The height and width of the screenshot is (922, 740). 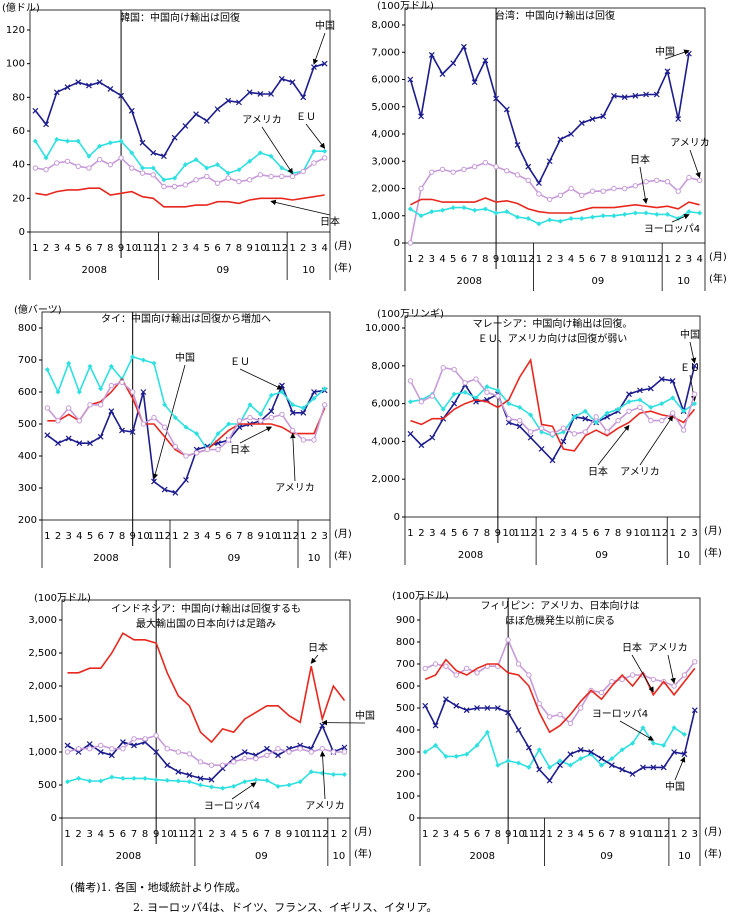 I want to click on y-tick-label: 300, so click(x=27, y=488).